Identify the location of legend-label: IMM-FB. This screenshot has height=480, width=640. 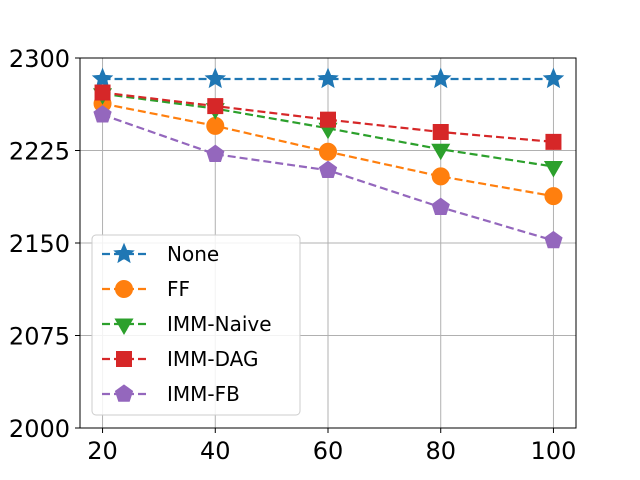
(203, 394).